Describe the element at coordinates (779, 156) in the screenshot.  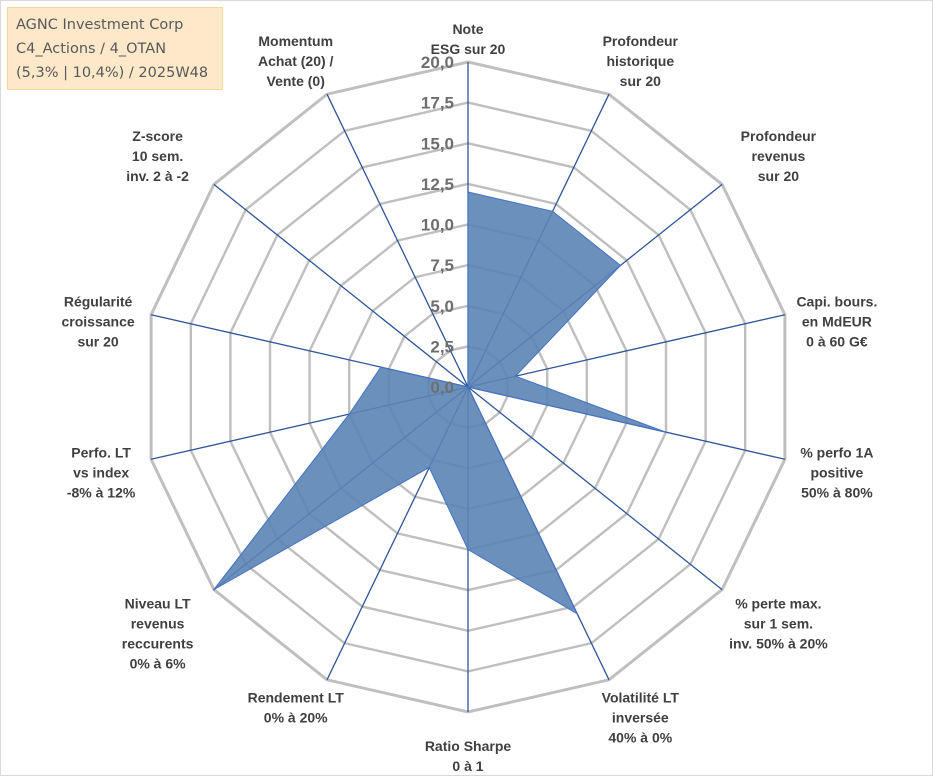
I see `axis-label: Profondeur revenus sur 20` at that location.